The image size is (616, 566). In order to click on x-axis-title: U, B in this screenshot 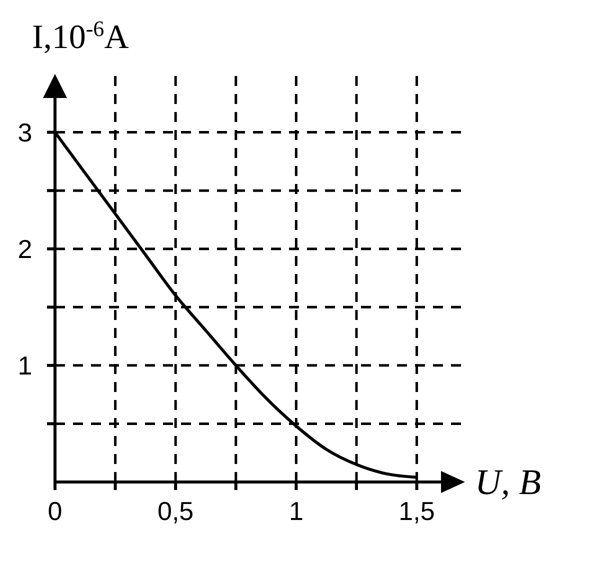, I will do `click(508, 482)`.